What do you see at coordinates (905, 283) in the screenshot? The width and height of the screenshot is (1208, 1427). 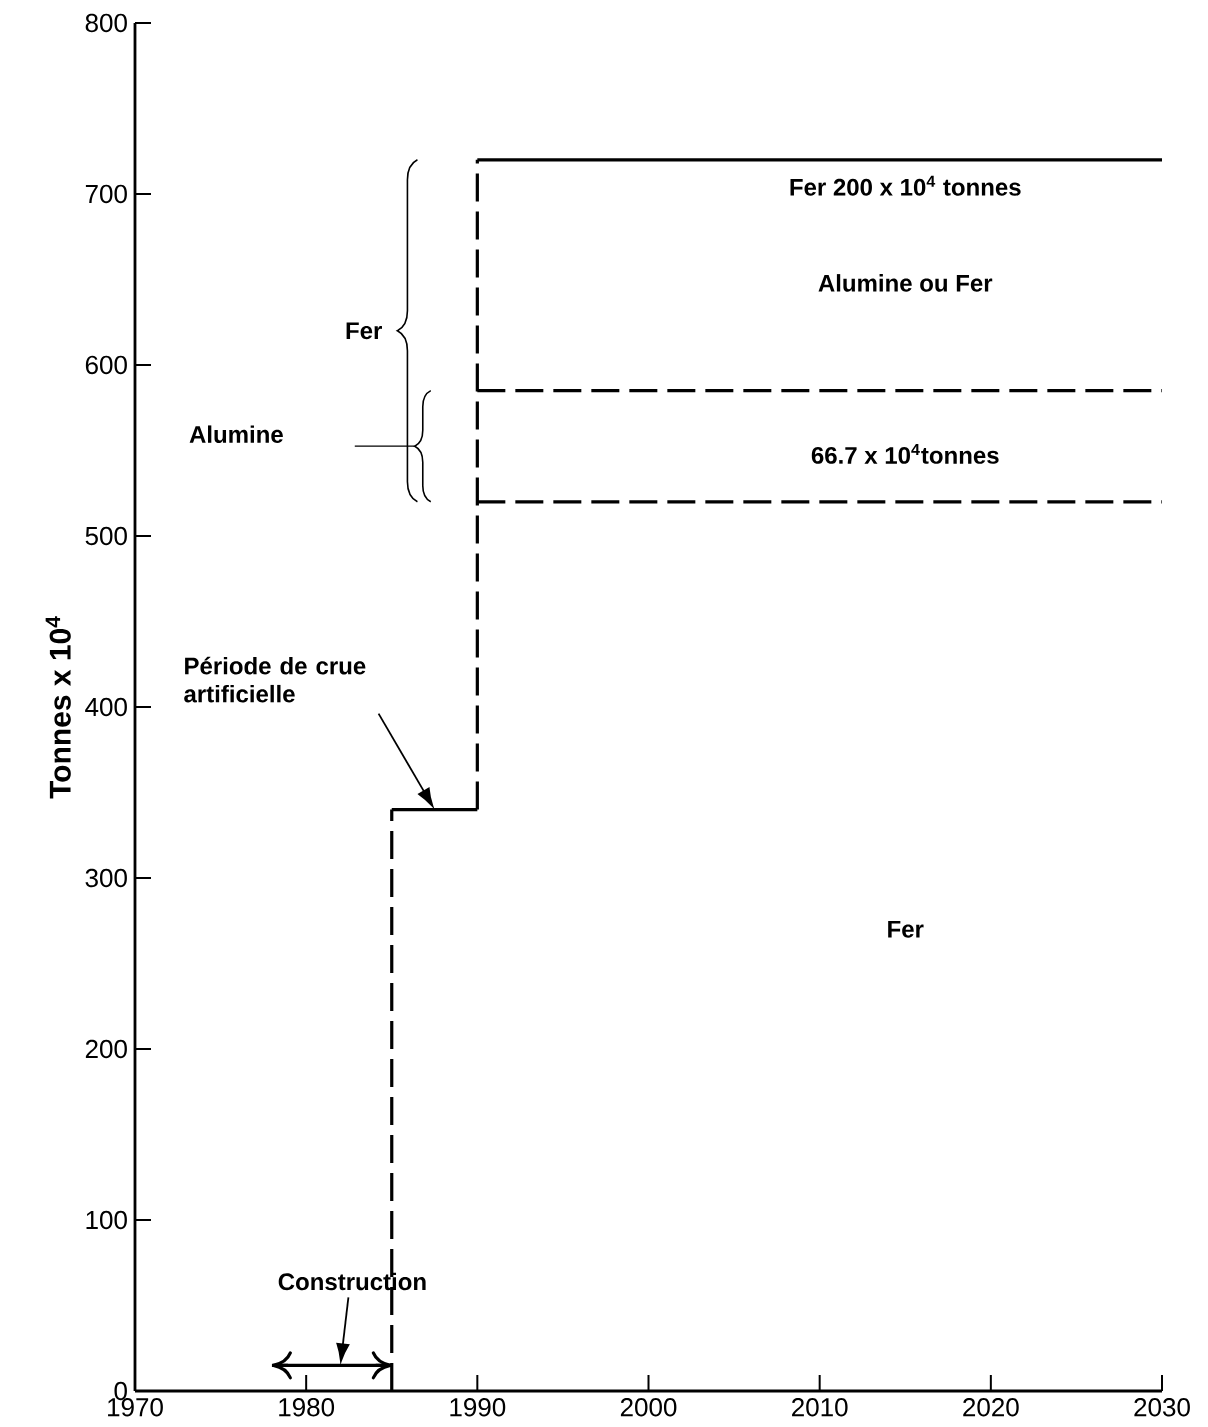 I see `annotation: Alumine ou Fer` at bounding box center [905, 283].